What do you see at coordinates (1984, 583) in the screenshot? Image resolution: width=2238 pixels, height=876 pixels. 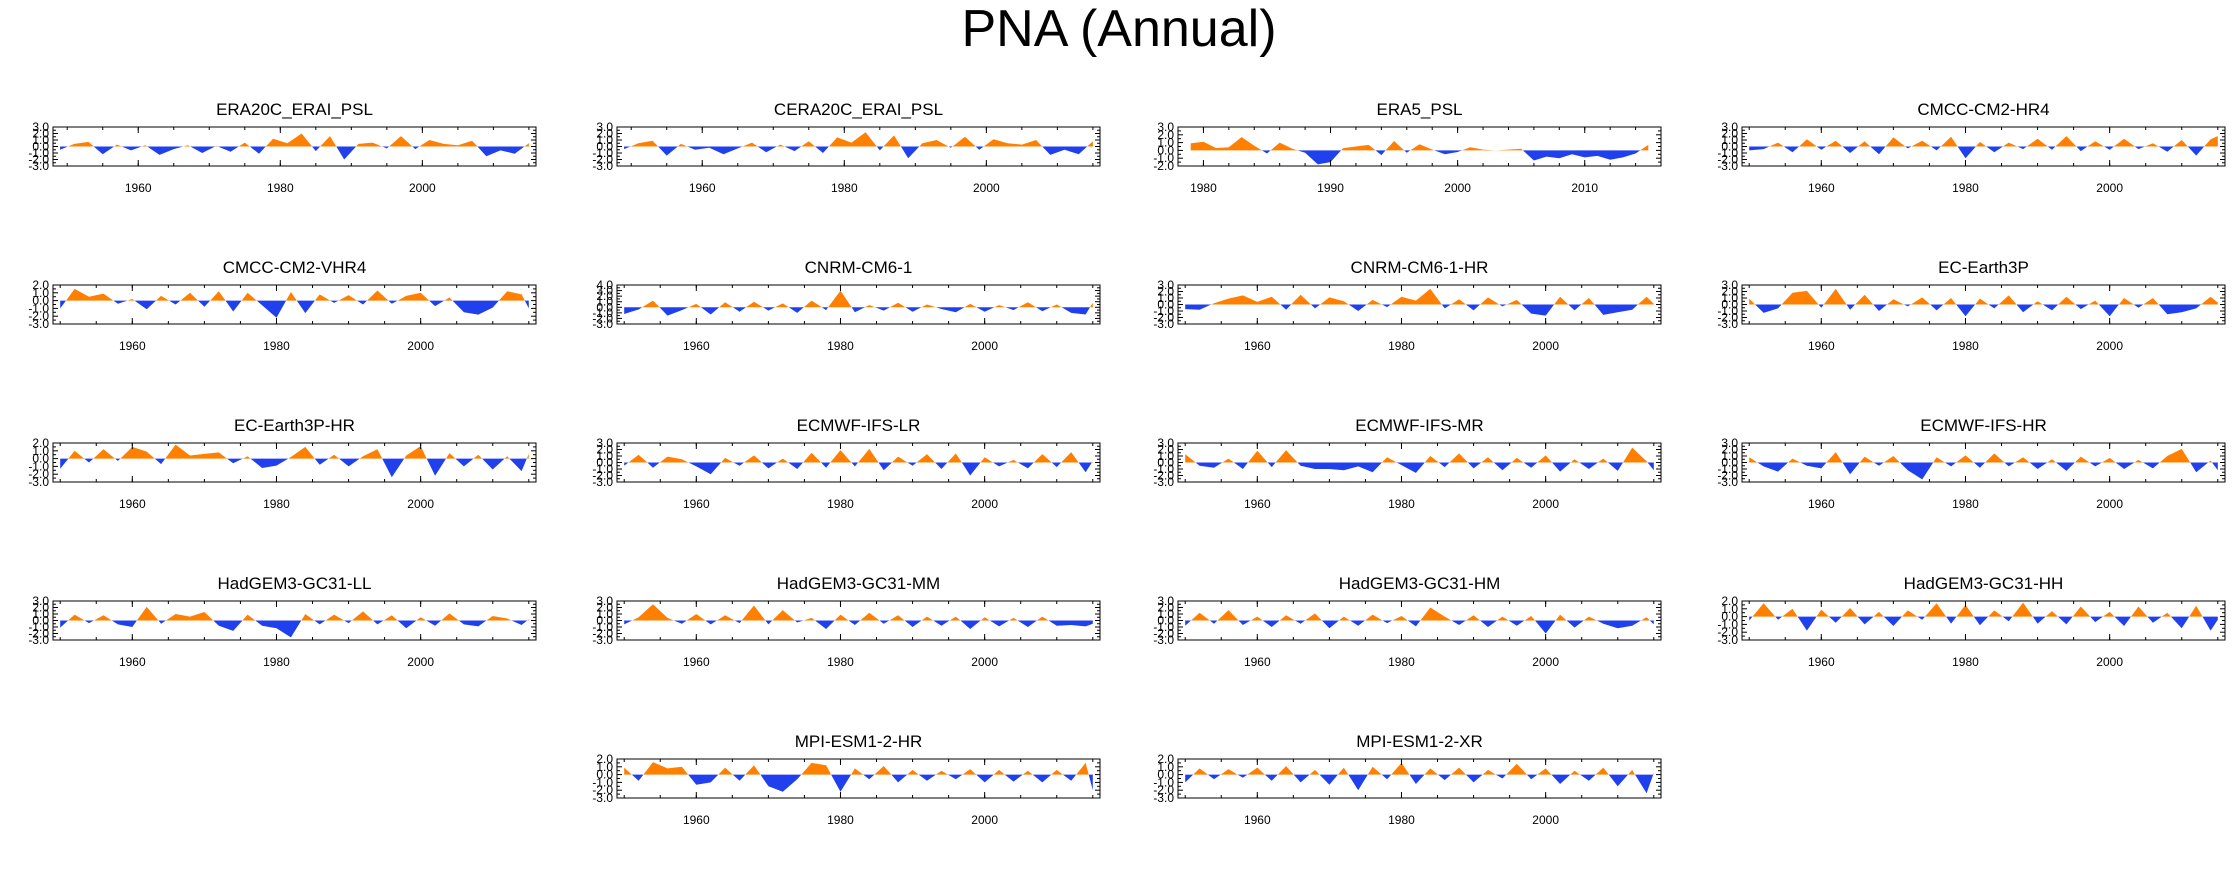 I see `panel-title: HadGEM3-GC31-HH` at bounding box center [1984, 583].